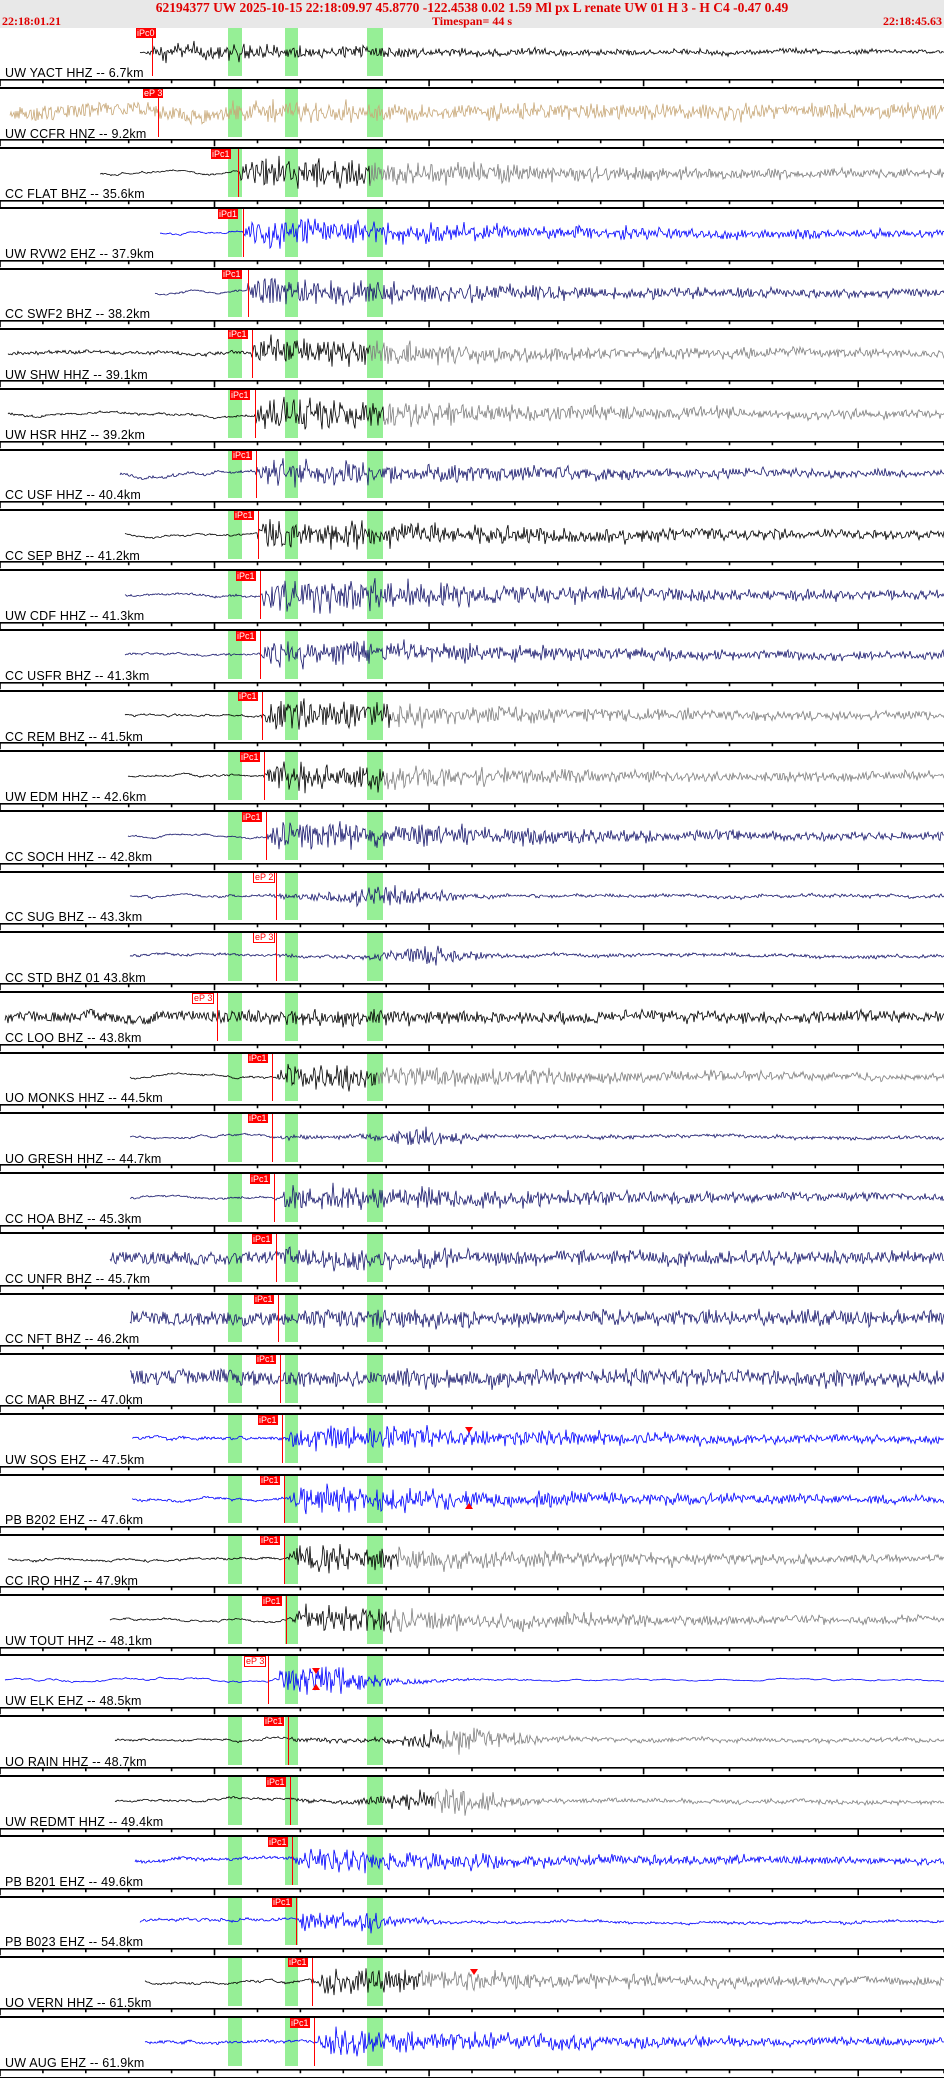 The image size is (944, 2078). Describe the element at coordinates (472, 2047) in the screenshot. I see `trace-row: UW AUG EHZ -- 61.9km iPc1` at that location.